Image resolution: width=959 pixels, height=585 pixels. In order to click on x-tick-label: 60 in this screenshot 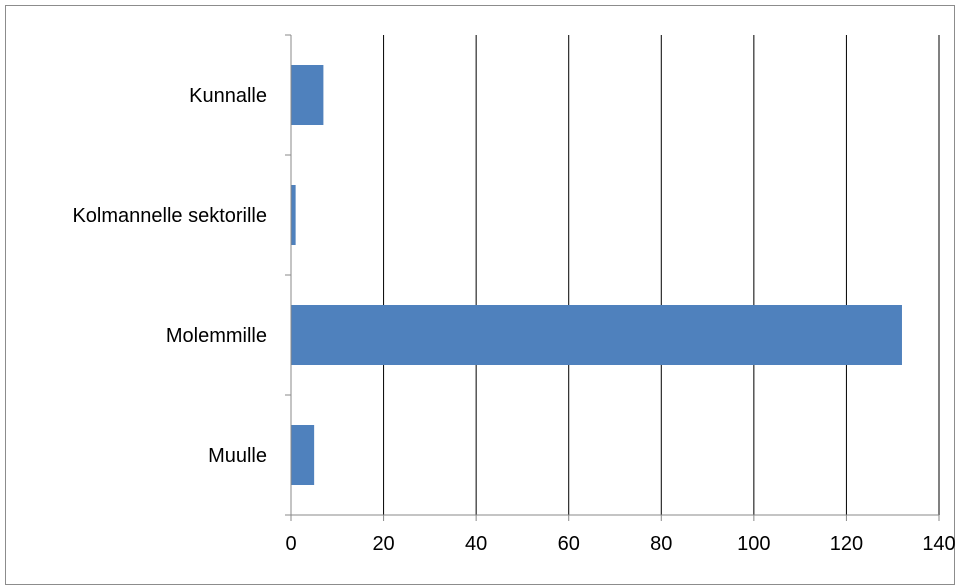, I will do `click(569, 544)`.